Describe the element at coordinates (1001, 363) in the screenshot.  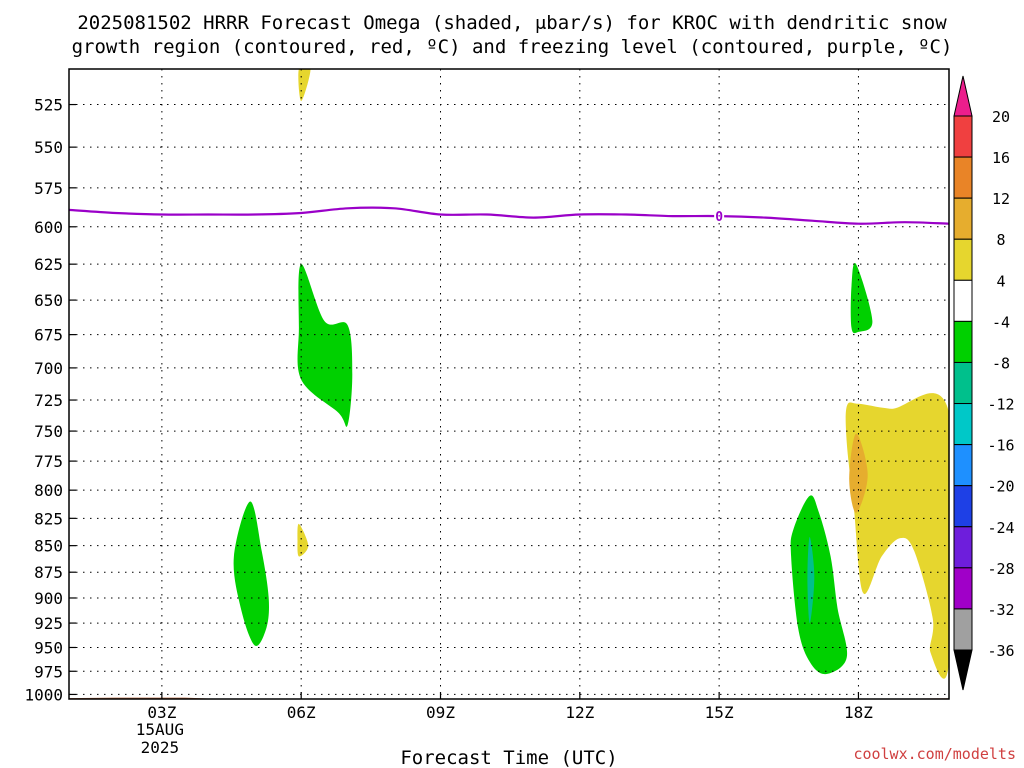
I see `colorbar-tick-label-6: -8` at that location.